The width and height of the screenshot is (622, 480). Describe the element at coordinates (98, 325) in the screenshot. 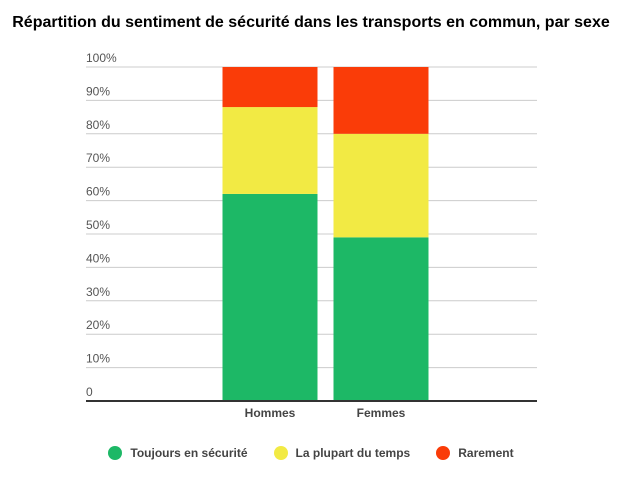

I see `y-tick-label: 20%` at that location.